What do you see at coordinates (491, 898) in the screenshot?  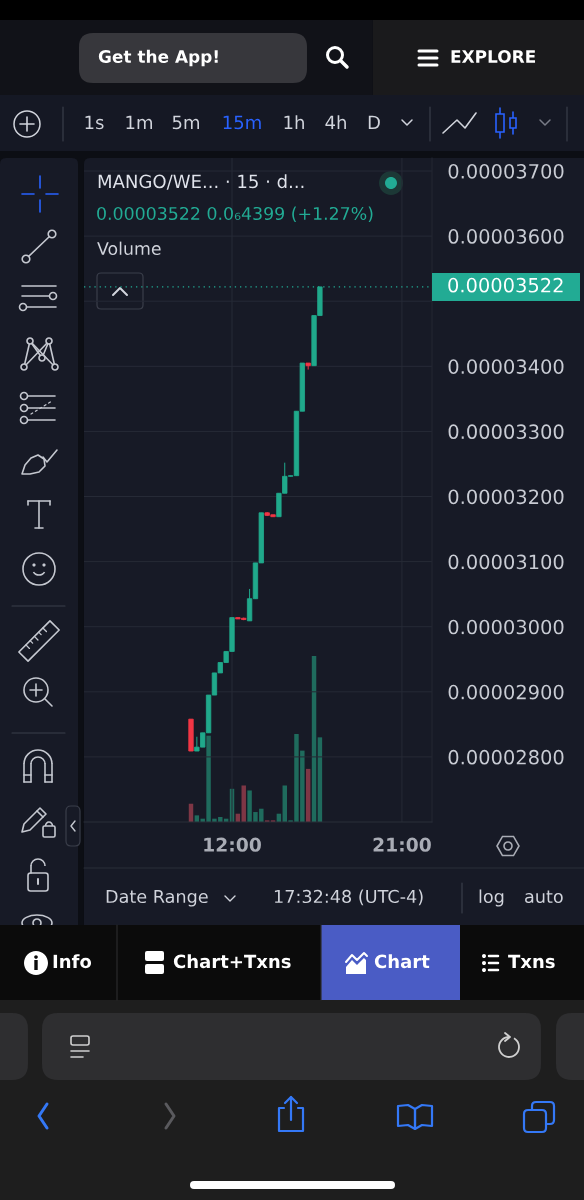 I see `text: log` at bounding box center [491, 898].